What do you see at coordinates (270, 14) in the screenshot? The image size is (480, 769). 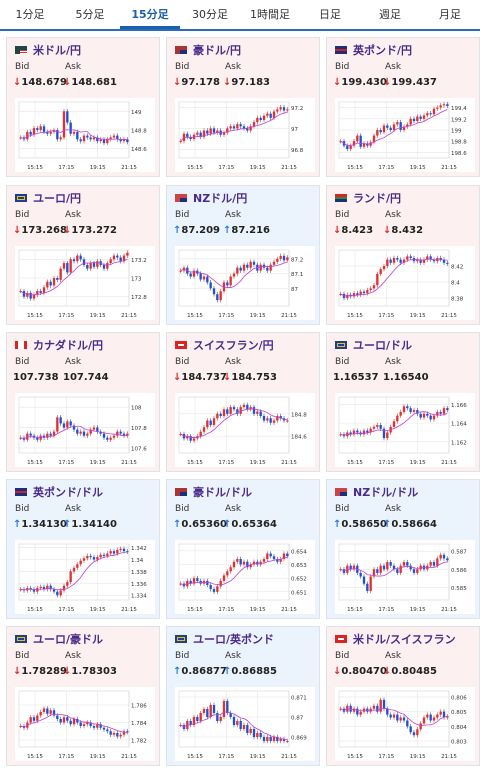 I see `tab-4: 1時間足` at bounding box center [270, 14].